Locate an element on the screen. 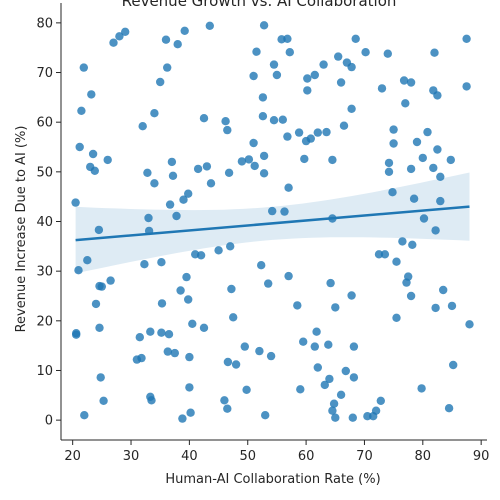 Image resolution: width=500 pixels, height=500 pixels. x-tick-label: 80 is located at coordinates (423, 456).